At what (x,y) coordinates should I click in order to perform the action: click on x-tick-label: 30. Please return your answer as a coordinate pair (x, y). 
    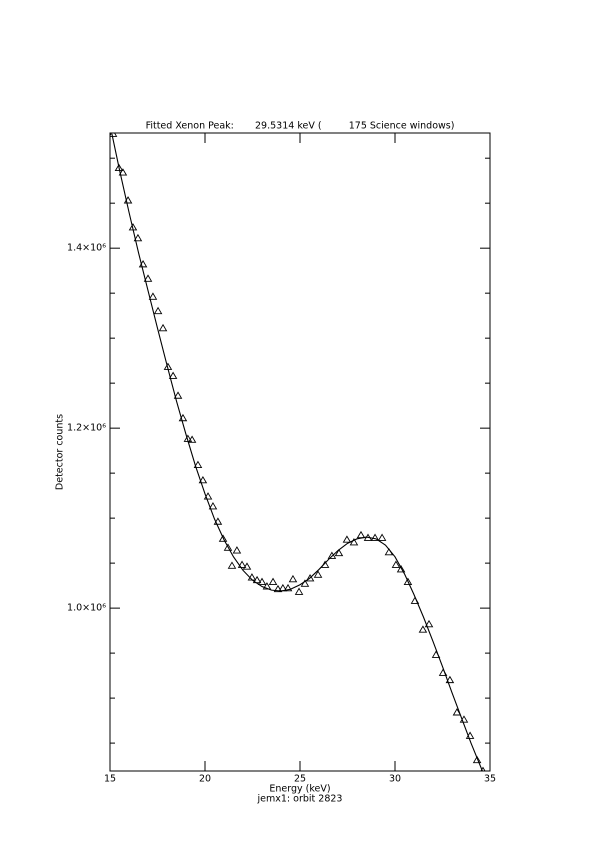
    Looking at the image, I should click on (395, 779).